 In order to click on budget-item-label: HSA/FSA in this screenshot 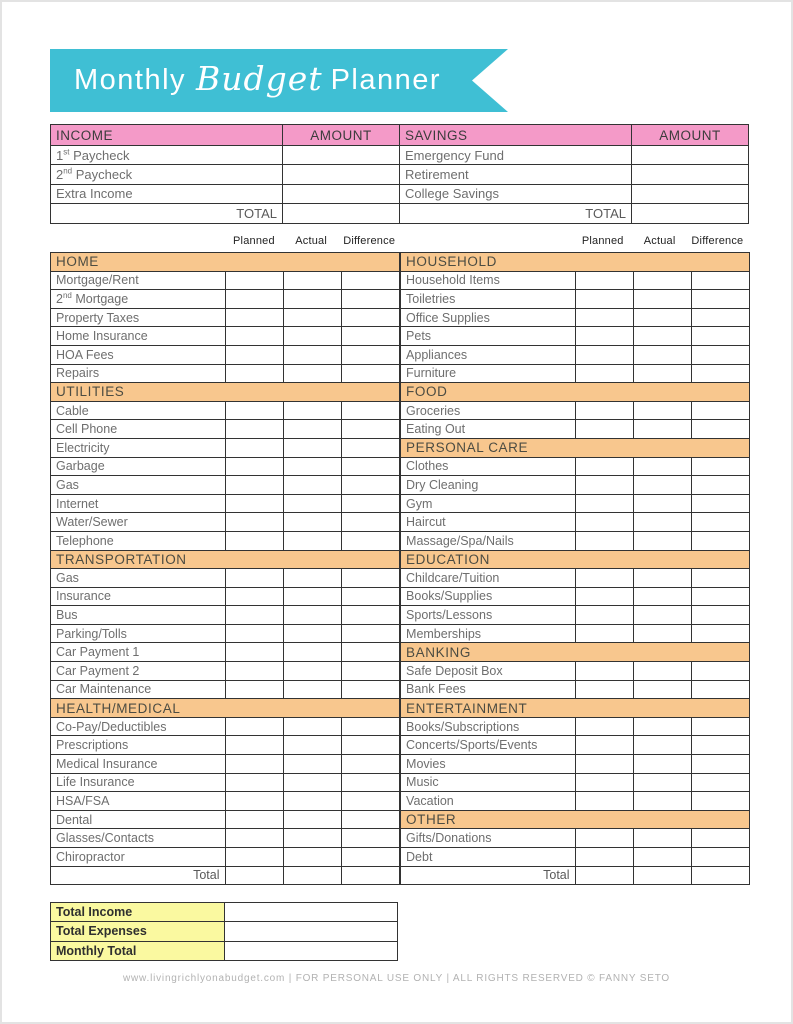, I will do `click(138, 801)`.